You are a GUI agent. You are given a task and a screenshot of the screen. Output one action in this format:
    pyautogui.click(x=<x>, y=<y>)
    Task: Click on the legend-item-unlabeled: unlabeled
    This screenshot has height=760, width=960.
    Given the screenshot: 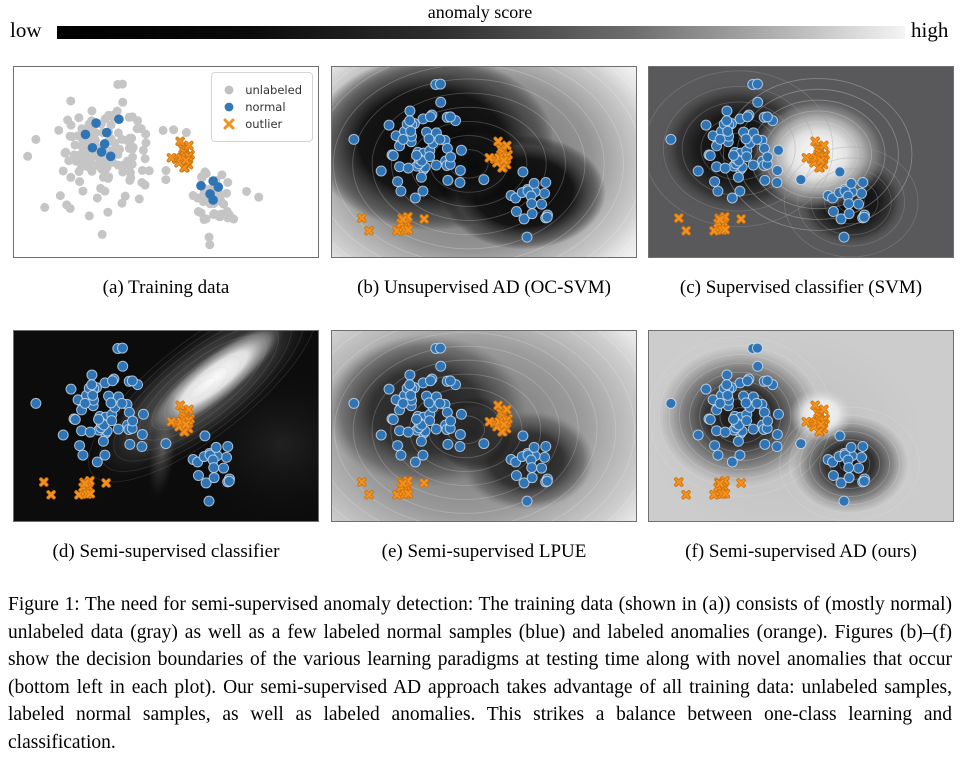 What is the action you would take?
    pyautogui.click(x=261, y=90)
    